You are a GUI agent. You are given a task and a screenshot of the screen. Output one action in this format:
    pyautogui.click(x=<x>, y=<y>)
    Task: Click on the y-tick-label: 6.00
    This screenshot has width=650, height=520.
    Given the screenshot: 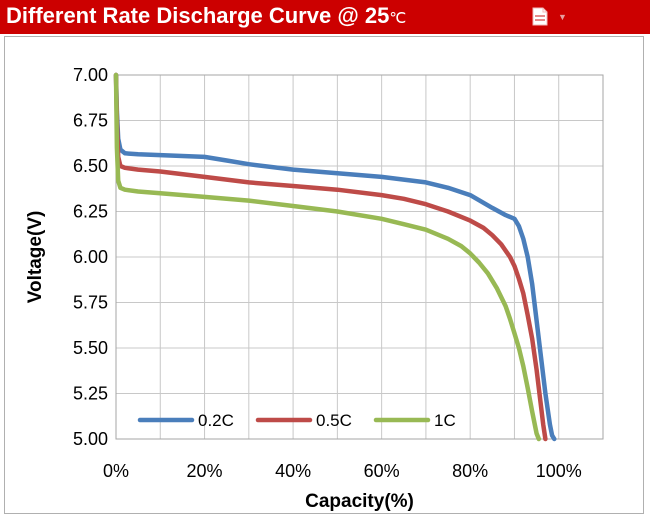 What is the action you would take?
    pyautogui.click(x=90, y=257)
    